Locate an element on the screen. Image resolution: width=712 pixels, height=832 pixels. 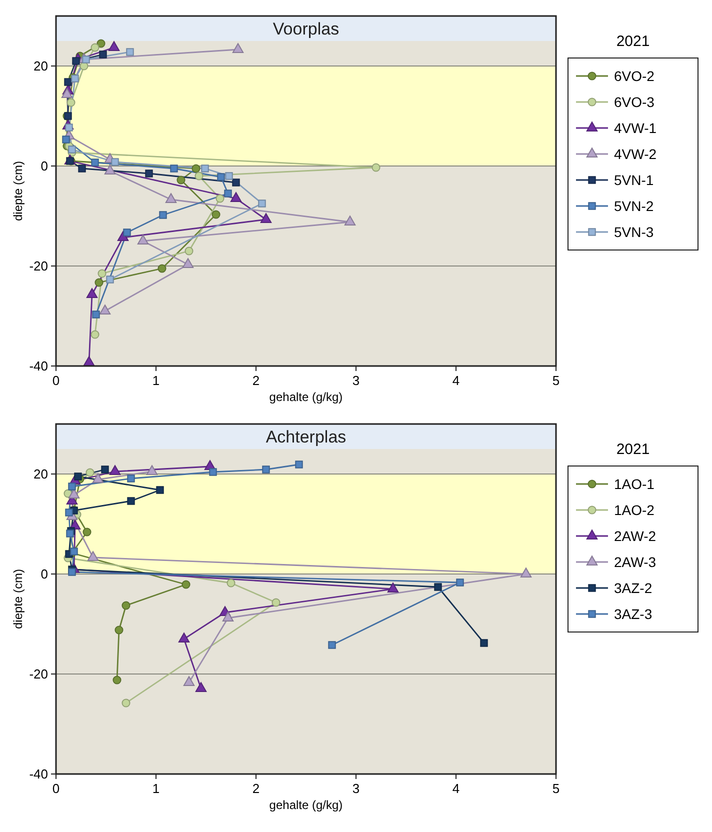
legend-label: 2AW-2 is located at coordinates (635, 536).